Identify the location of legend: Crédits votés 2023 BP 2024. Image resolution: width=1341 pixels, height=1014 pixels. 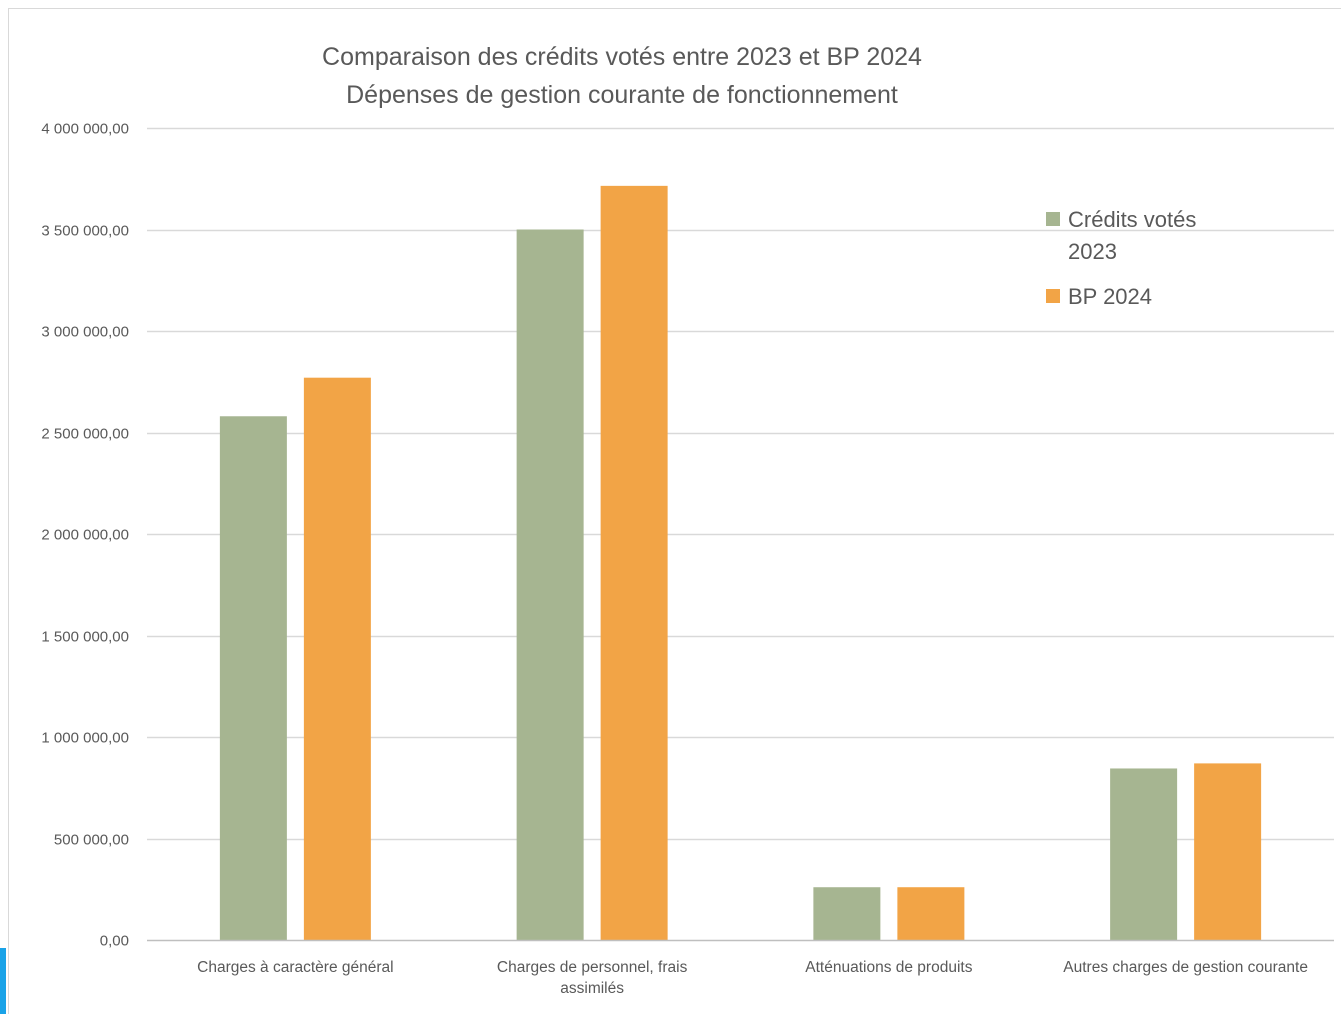
(1121, 258).